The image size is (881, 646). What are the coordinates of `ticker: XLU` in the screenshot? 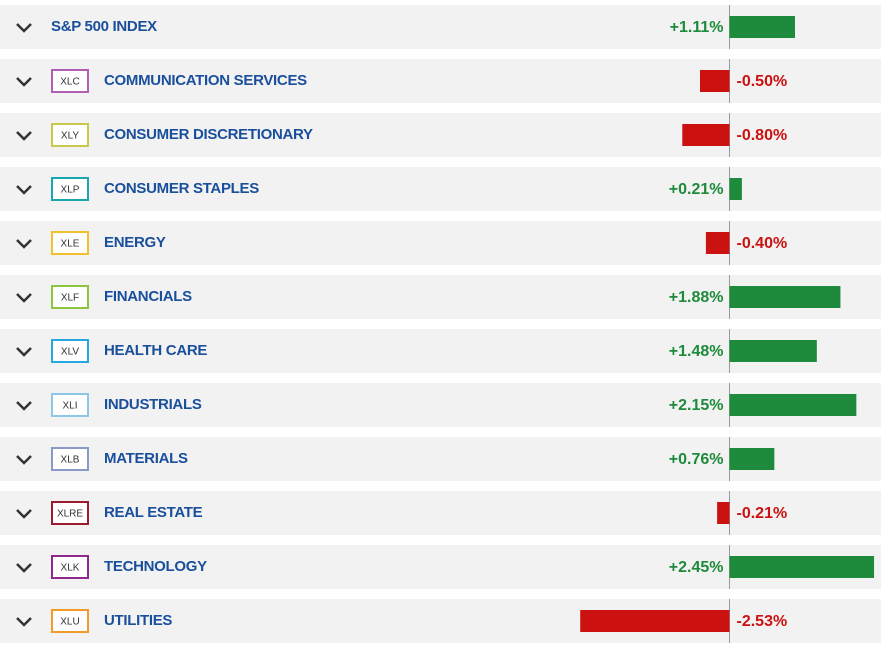 It's located at (69, 622).